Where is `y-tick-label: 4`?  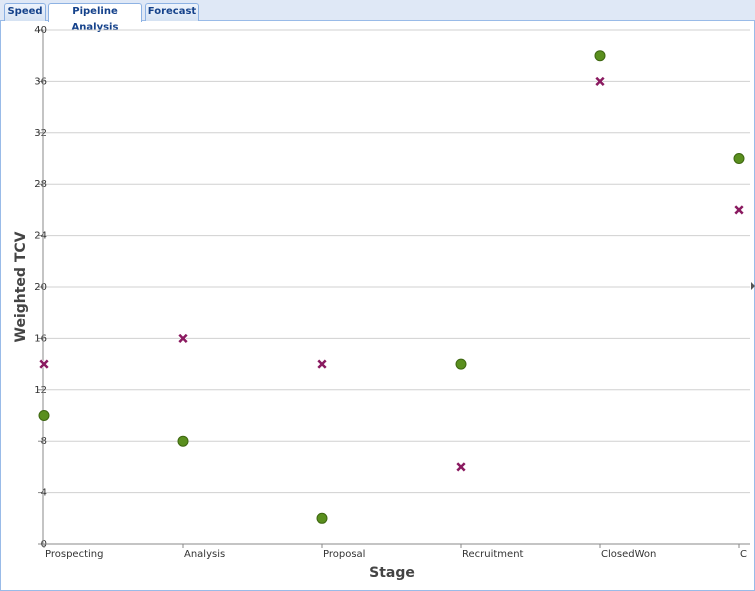 y-tick-label: 4 is located at coordinates (44, 493).